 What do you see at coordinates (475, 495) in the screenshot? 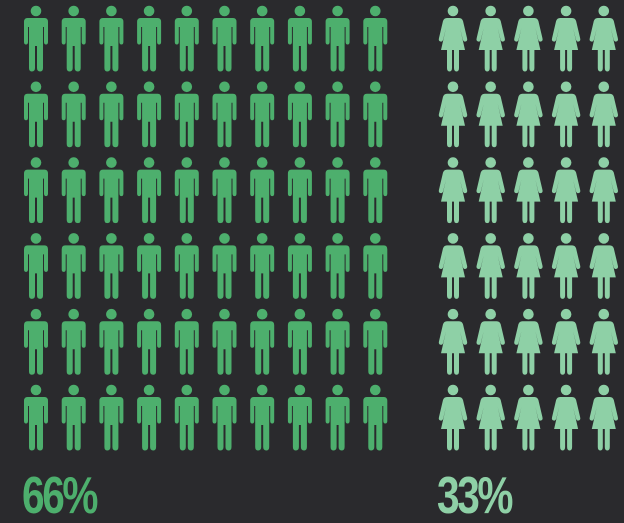
I see `women-percent-label: 33%` at bounding box center [475, 495].